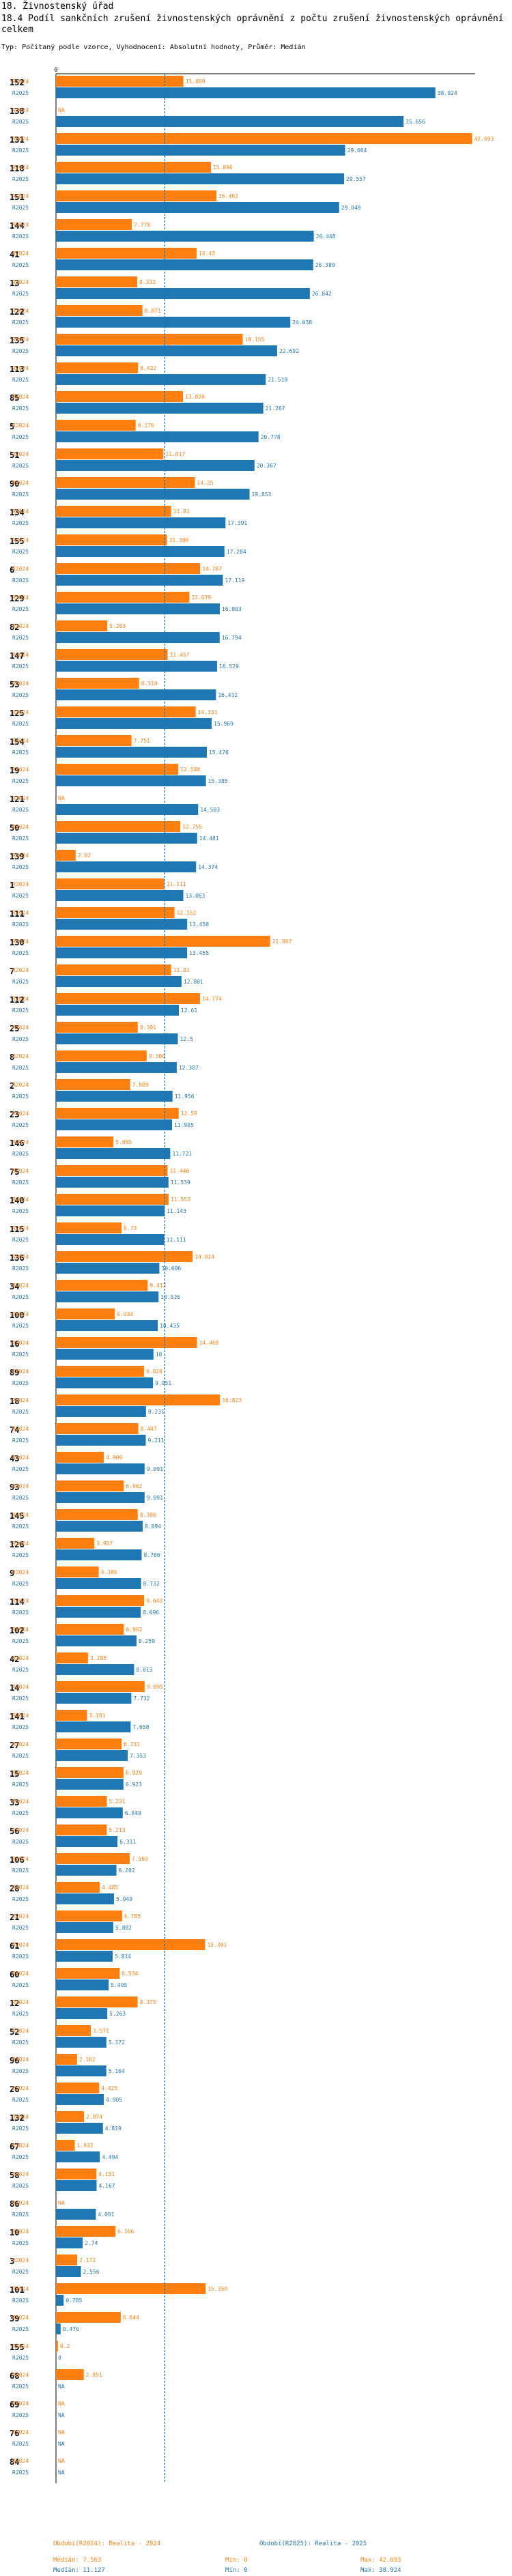 The height and width of the screenshot is (2576, 512). I want to click on value-label-2025: 5.882, so click(123, 1928).